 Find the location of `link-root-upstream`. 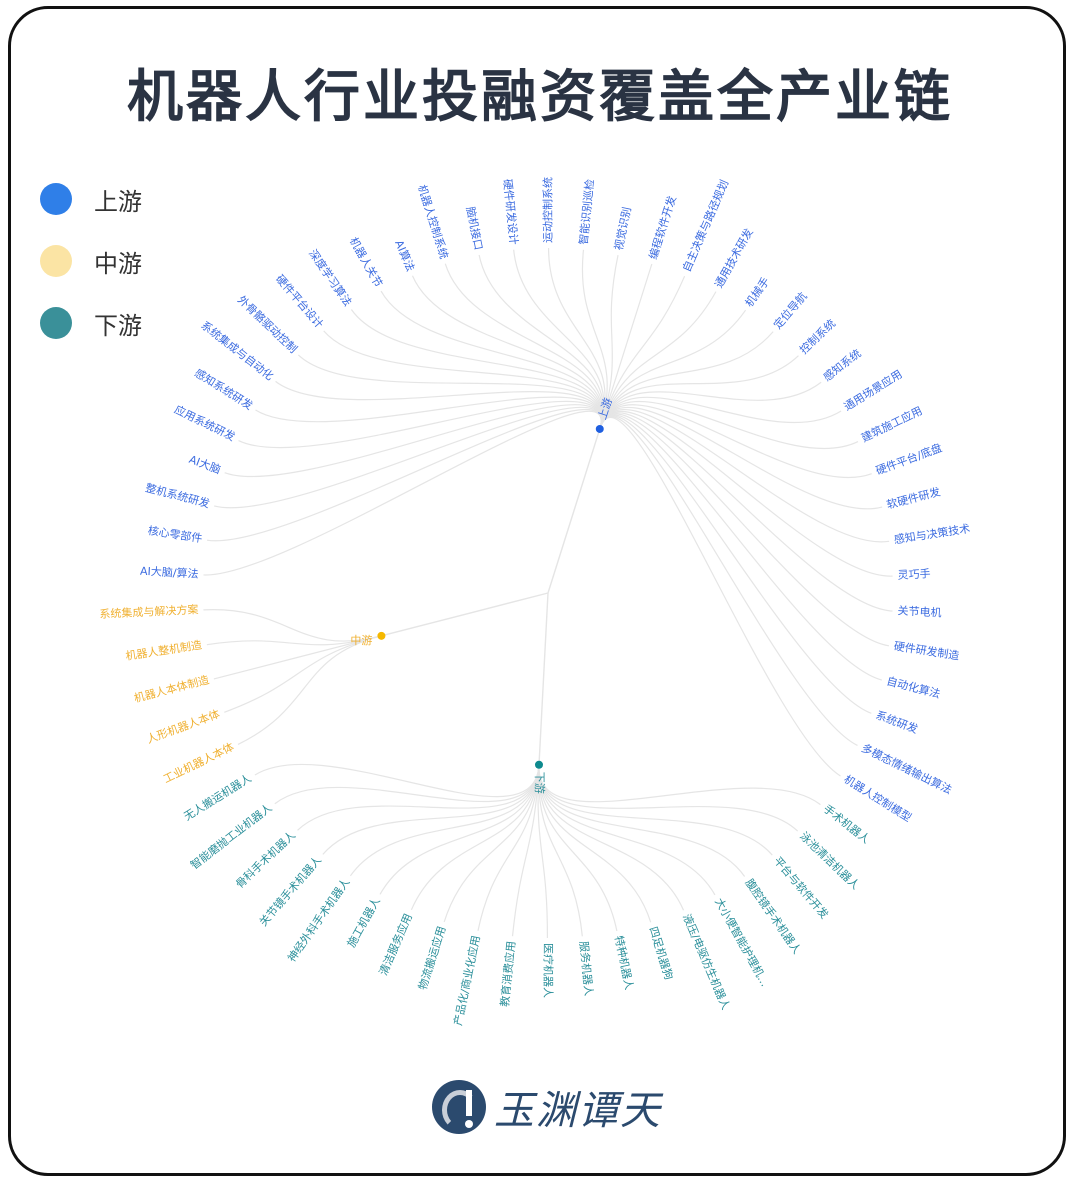

link-root-upstream is located at coordinates (574, 511).